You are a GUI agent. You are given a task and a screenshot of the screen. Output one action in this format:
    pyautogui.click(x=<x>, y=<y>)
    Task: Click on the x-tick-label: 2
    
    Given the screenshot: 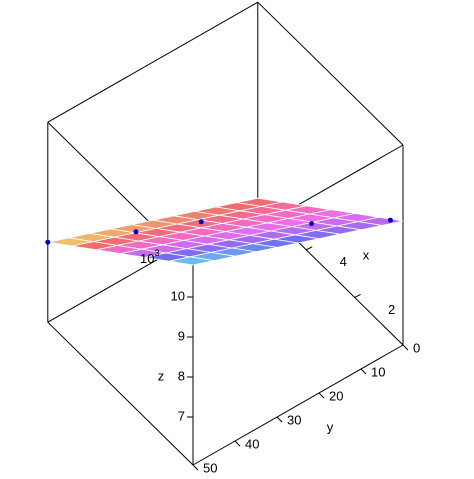 What is the action you would take?
    pyautogui.click(x=391, y=309)
    